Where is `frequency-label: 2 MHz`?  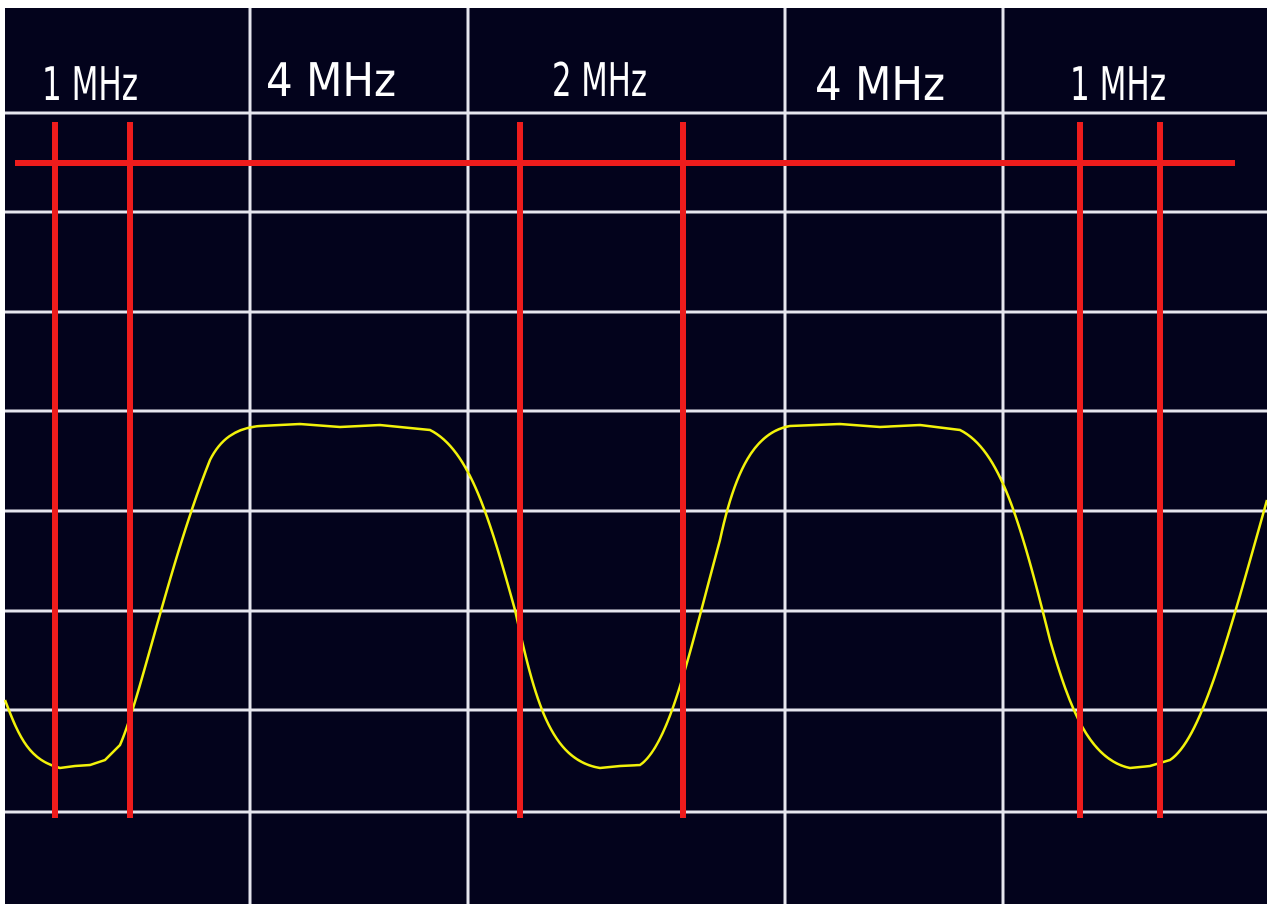
frequency-label: 2 MHz is located at coordinates (599, 80).